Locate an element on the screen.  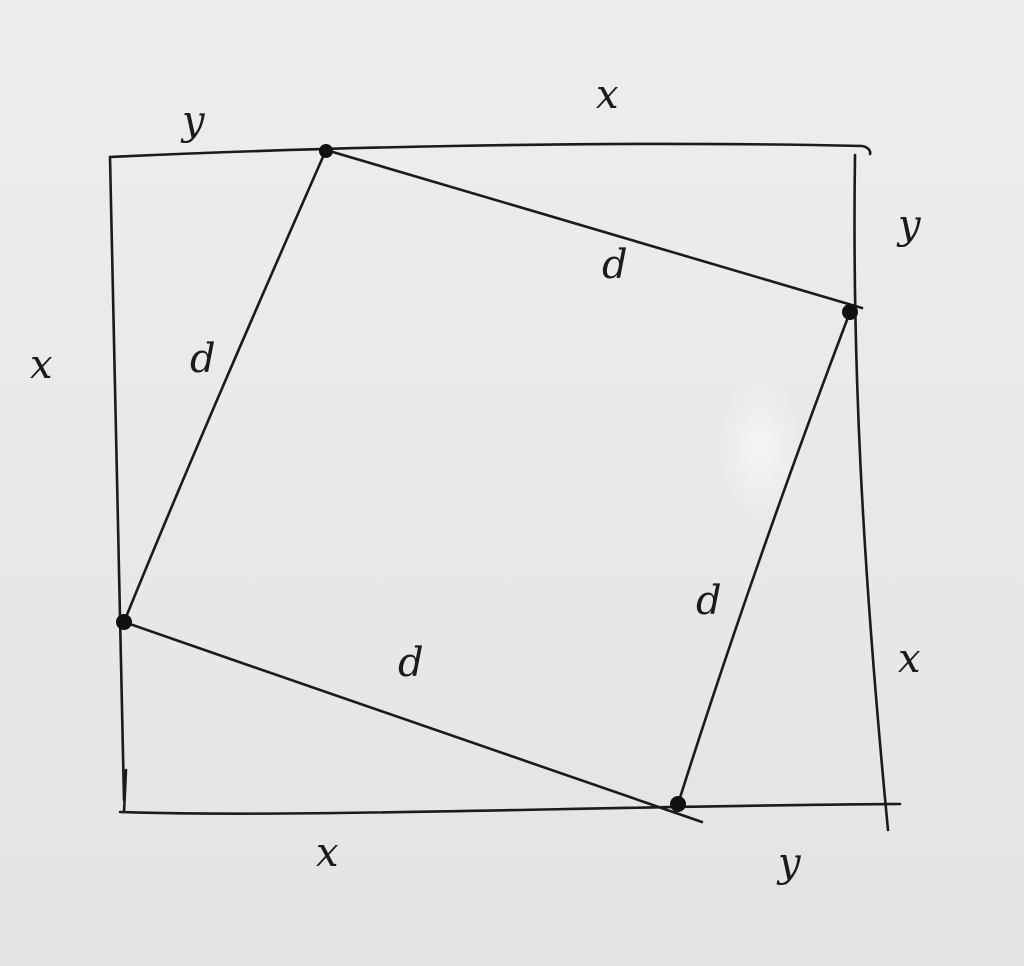
outer-square-left-side is located at coordinates (117, 478).